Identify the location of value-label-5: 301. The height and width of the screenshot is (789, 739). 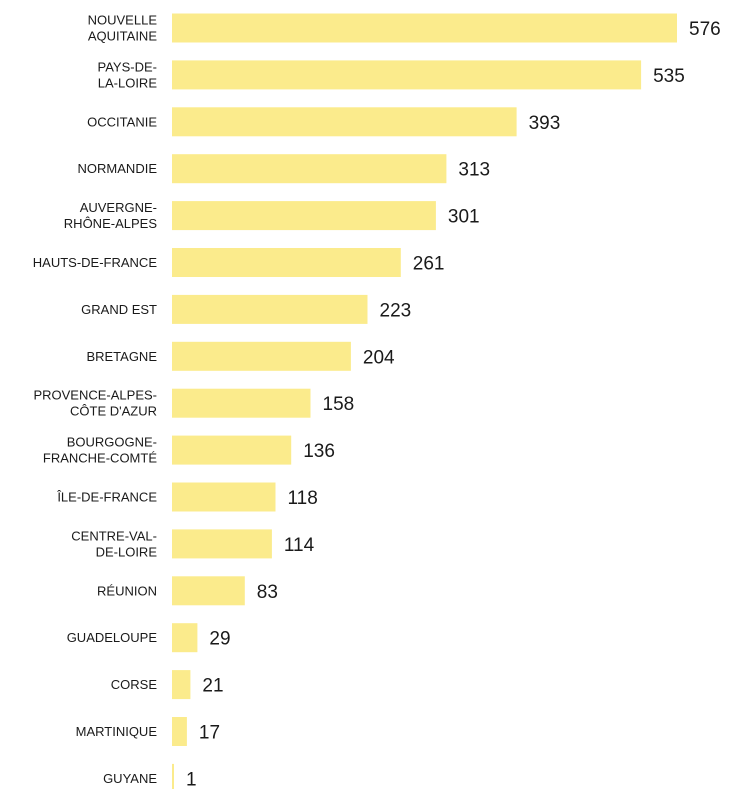
(464, 217).